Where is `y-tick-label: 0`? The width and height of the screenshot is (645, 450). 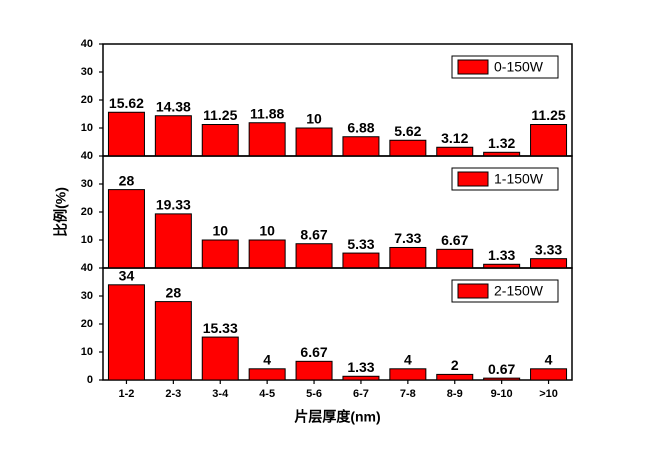
y-tick-label: 0 is located at coordinates (90, 380).